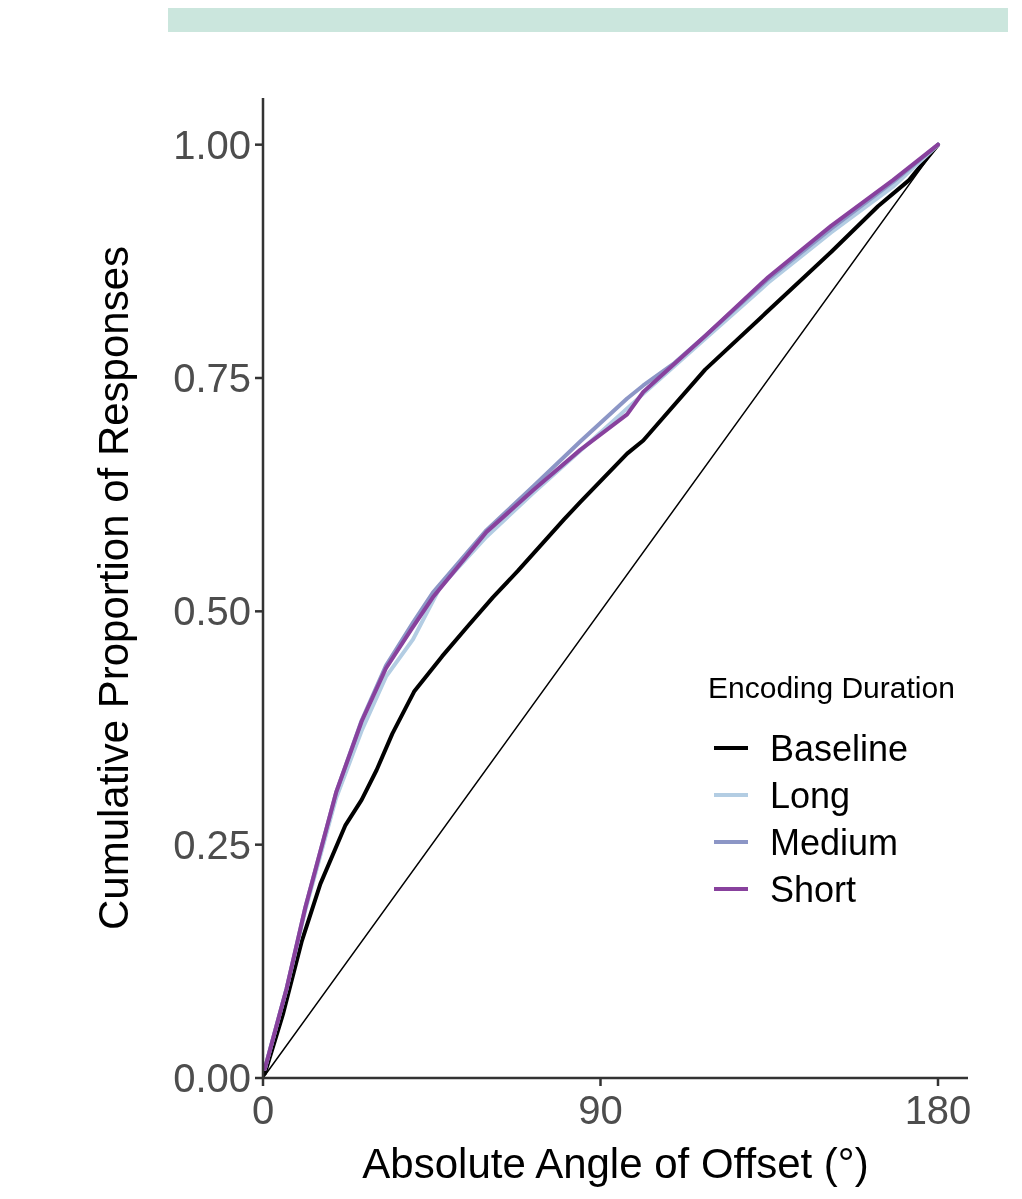  Describe the element at coordinates (263, 1110) in the screenshot. I see `x-tick-label: 0` at that location.